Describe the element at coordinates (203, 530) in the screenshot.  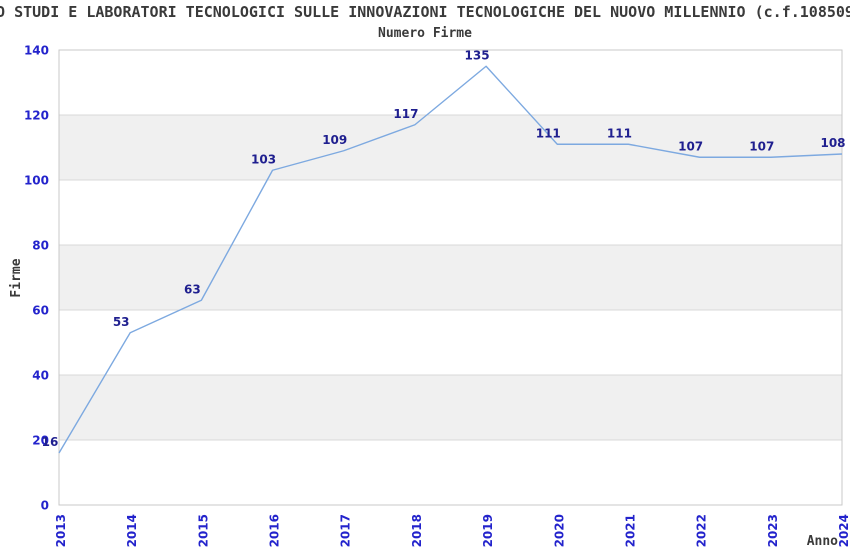
I see `x-tick-label: 2015` at that location.